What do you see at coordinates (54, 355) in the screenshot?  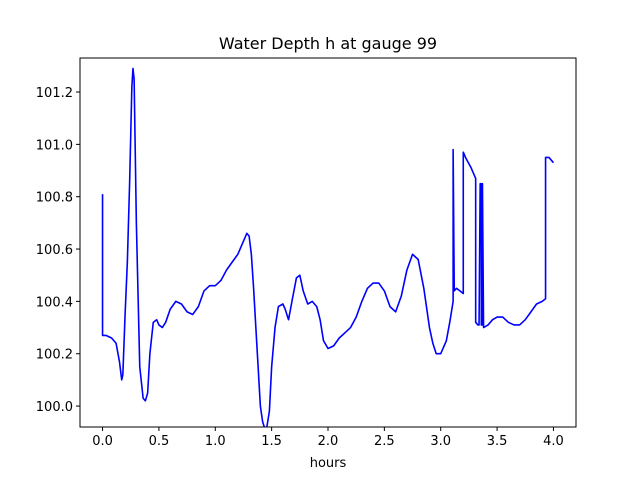 I see `y-tick-label: 100.2` at bounding box center [54, 355].